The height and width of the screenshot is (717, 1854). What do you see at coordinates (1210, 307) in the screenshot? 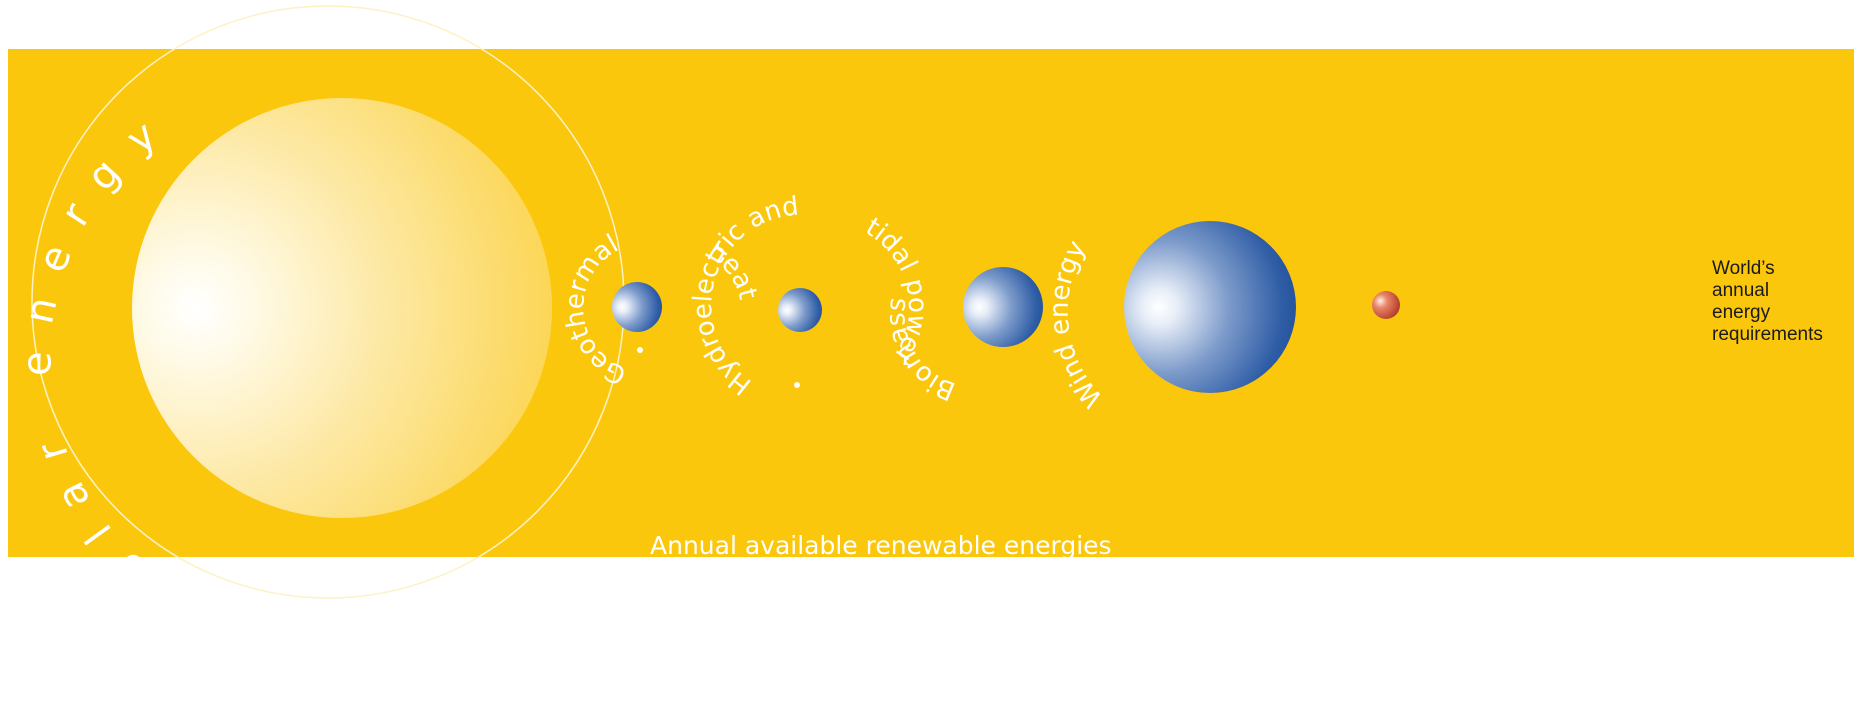
I see `wind-sphere` at bounding box center [1210, 307].